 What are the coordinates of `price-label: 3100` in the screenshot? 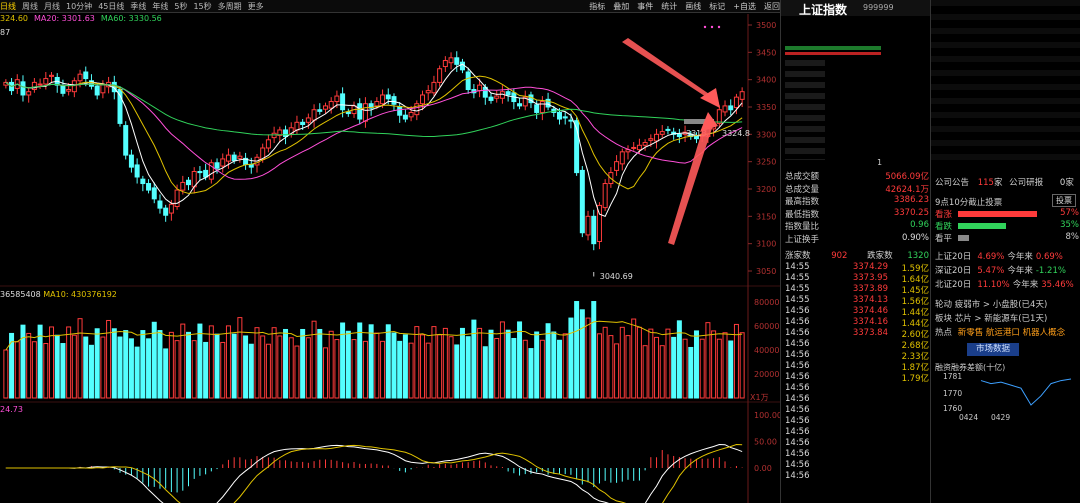 It's located at (766, 244).